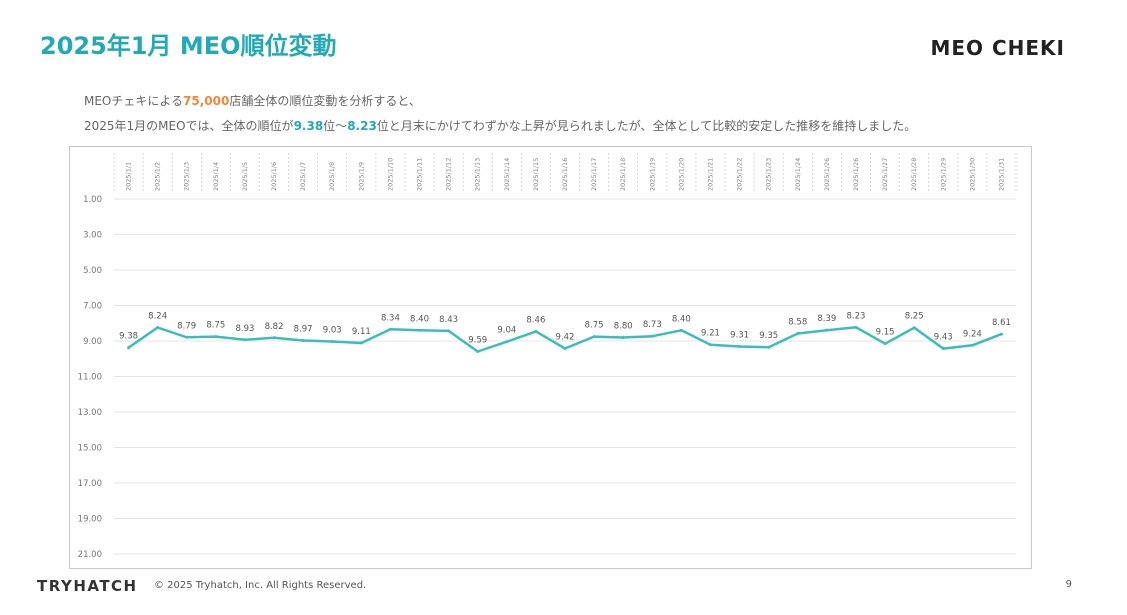  What do you see at coordinates (362, 126) in the screenshot?
I see `rank-high-highlight: 8.23` at bounding box center [362, 126].